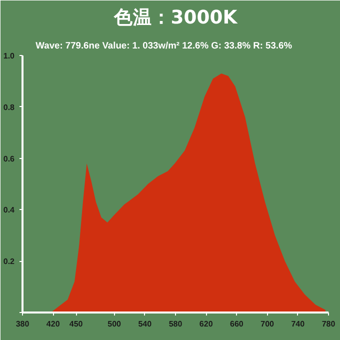 The image size is (340, 340). Describe the element at coordinates (267, 324) in the screenshot. I see `x-tick-label: 700` at that location.